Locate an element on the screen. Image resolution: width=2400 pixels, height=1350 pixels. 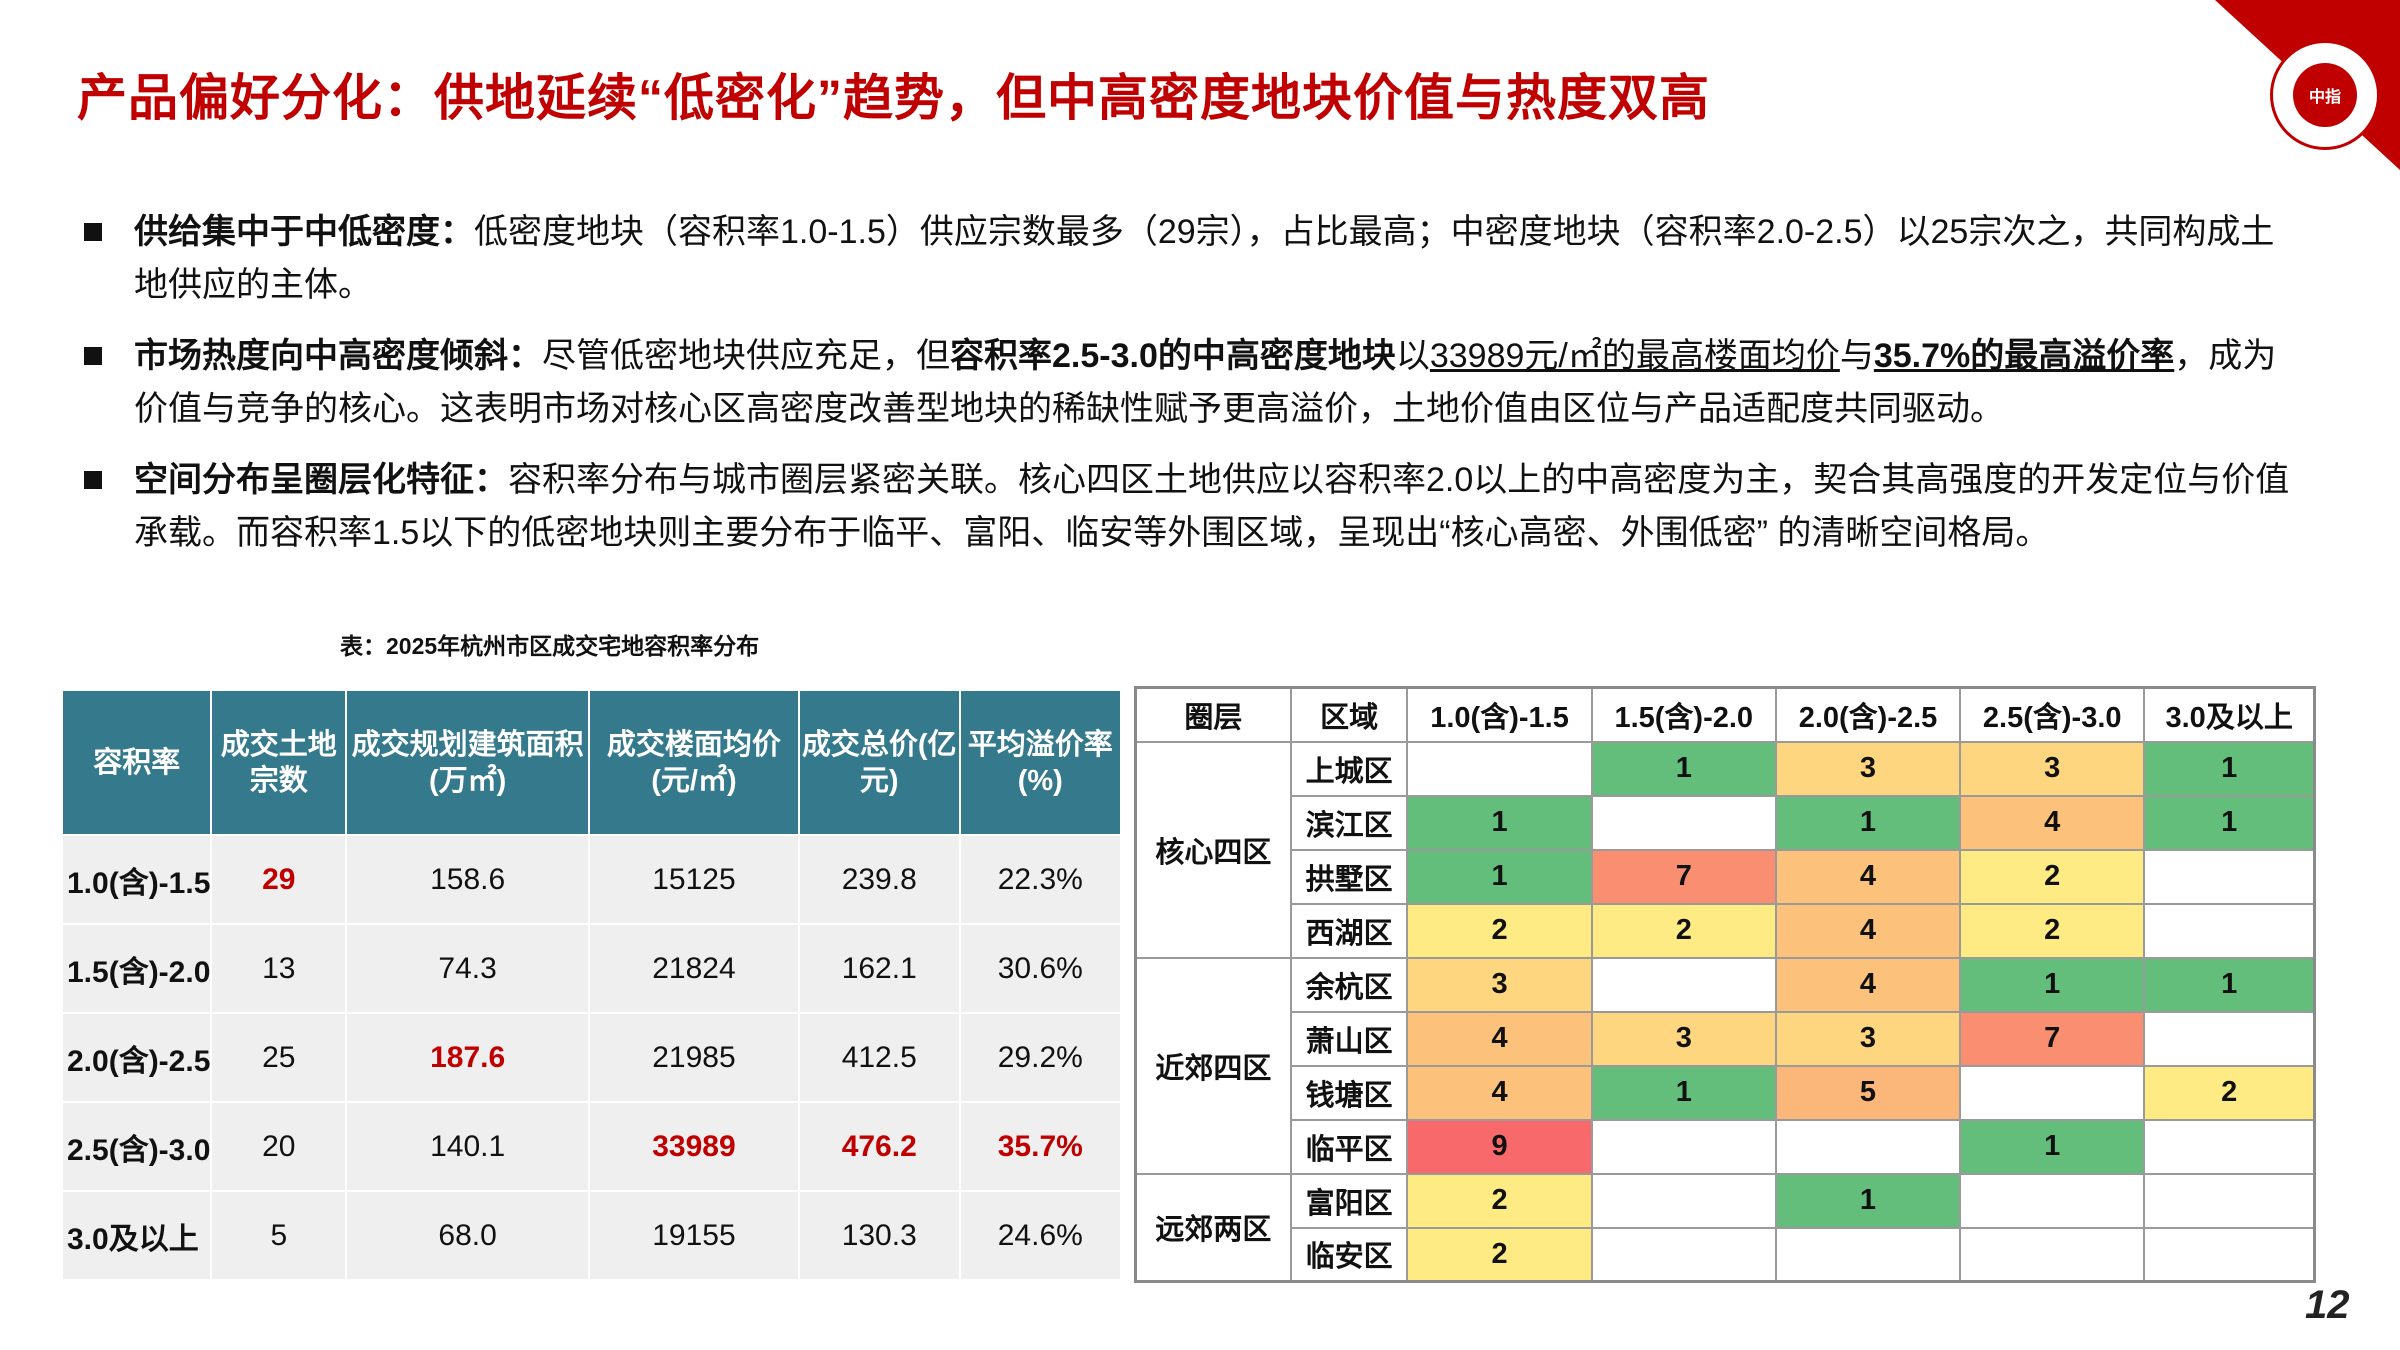
column-header: 1.5(含)-2.0 is located at coordinates (1683, 714).